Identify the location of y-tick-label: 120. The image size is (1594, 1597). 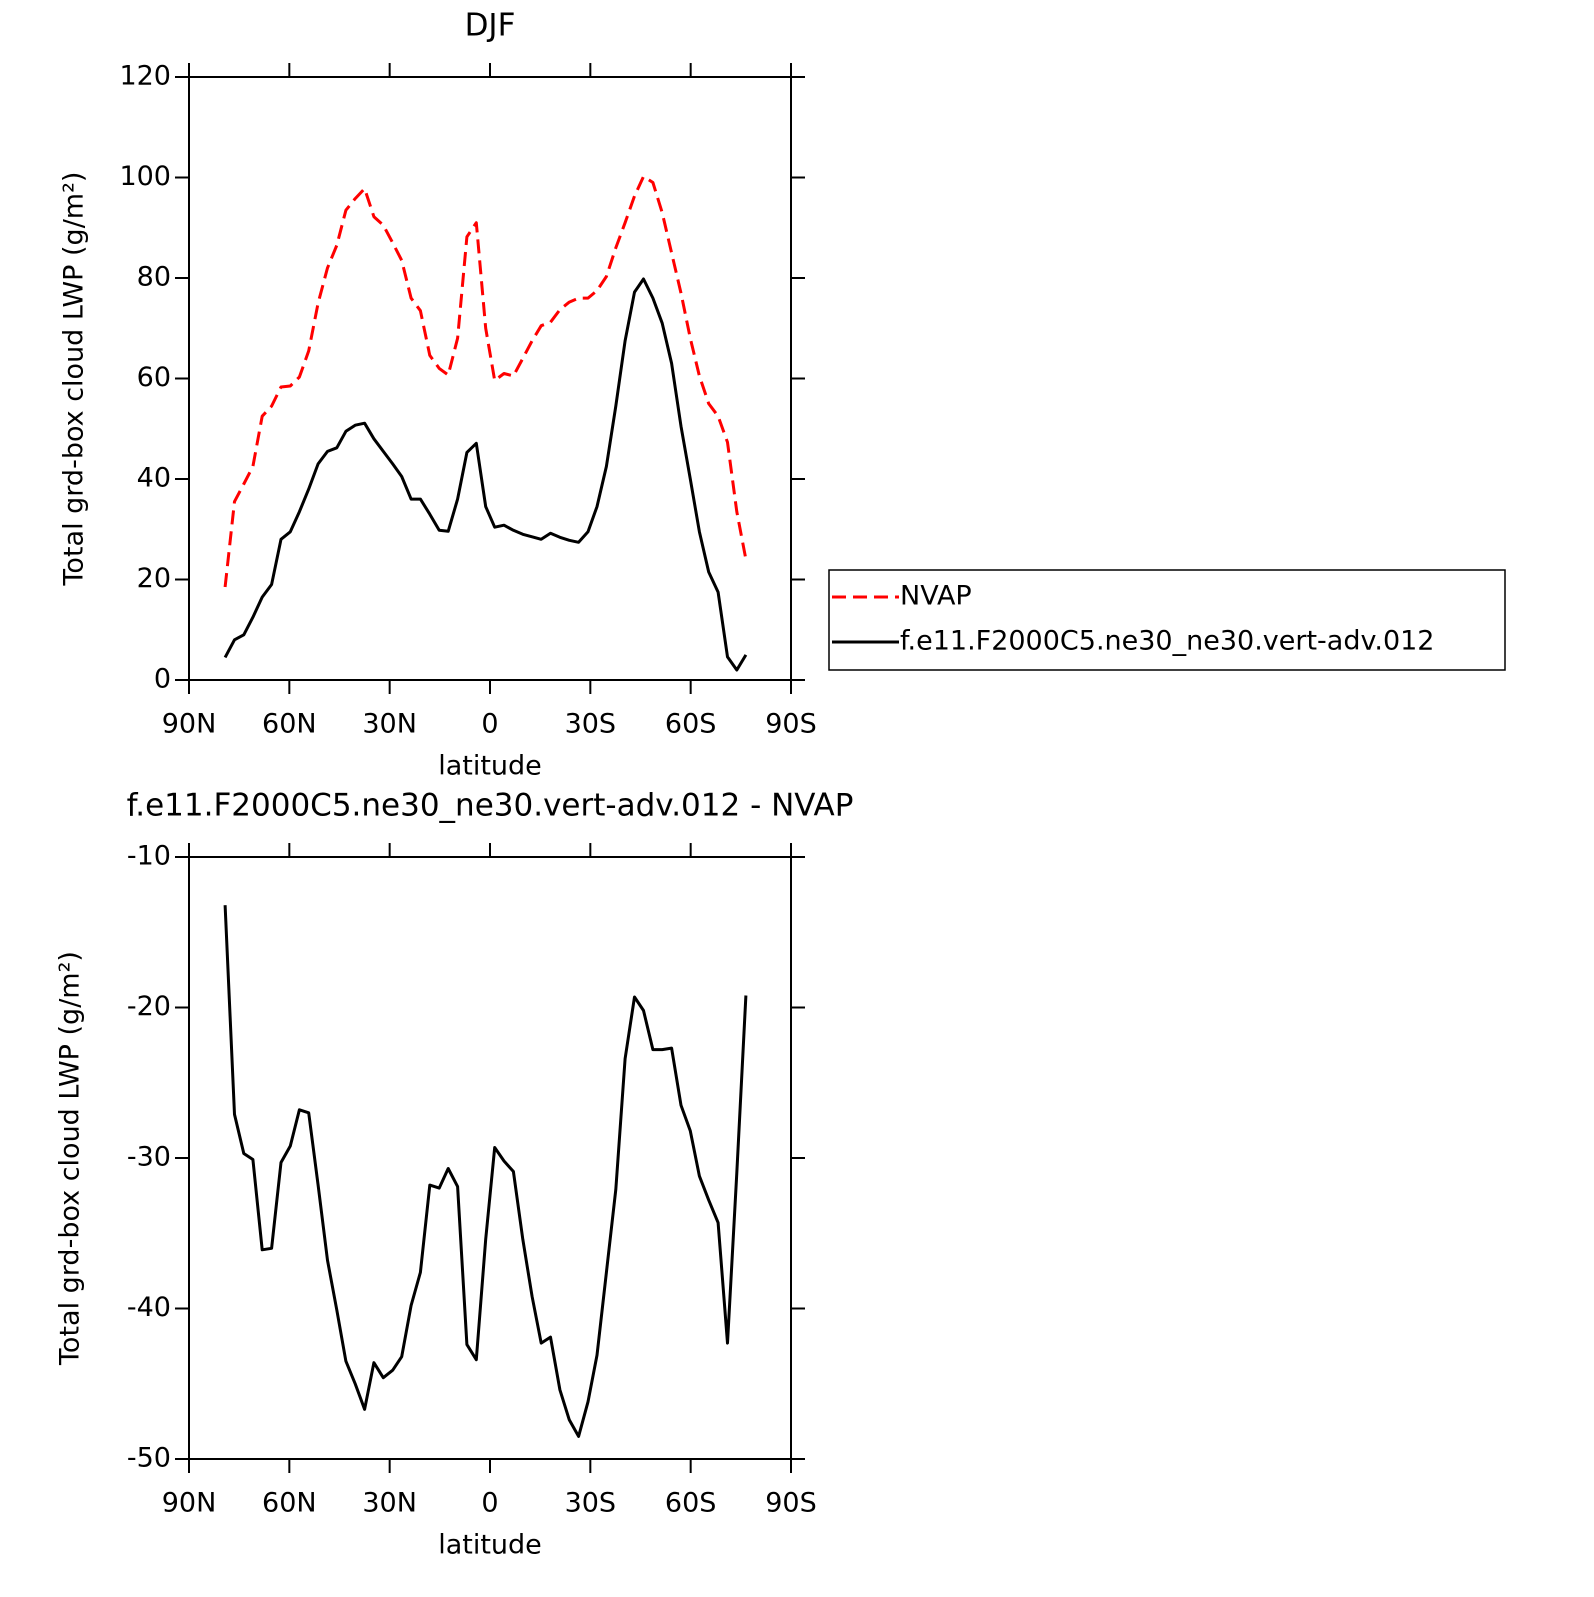
(145, 76).